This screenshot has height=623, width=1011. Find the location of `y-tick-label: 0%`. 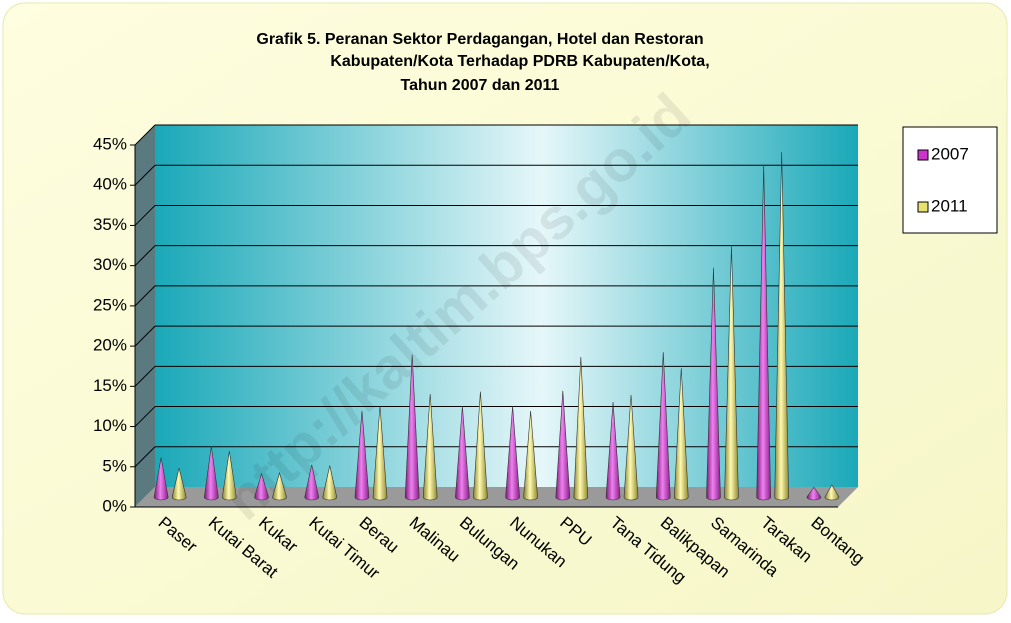

y-tick-label: 0% is located at coordinates (114, 505).